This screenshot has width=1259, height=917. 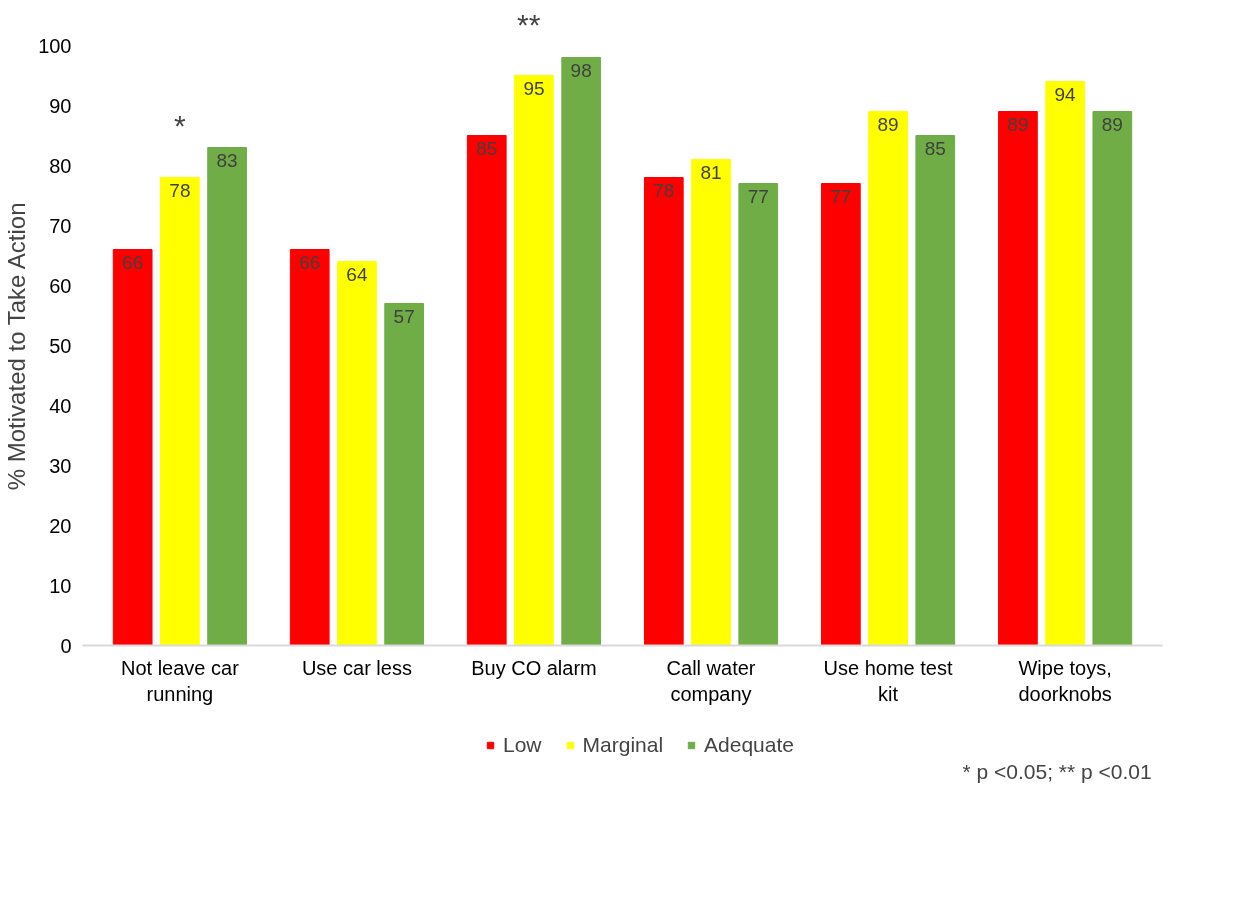 What do you see at coordinates (1065, 680) in the screenshot?
I see `x-tick-label: Wipe toys, doorknobs` at bounding box center [1065, 680].